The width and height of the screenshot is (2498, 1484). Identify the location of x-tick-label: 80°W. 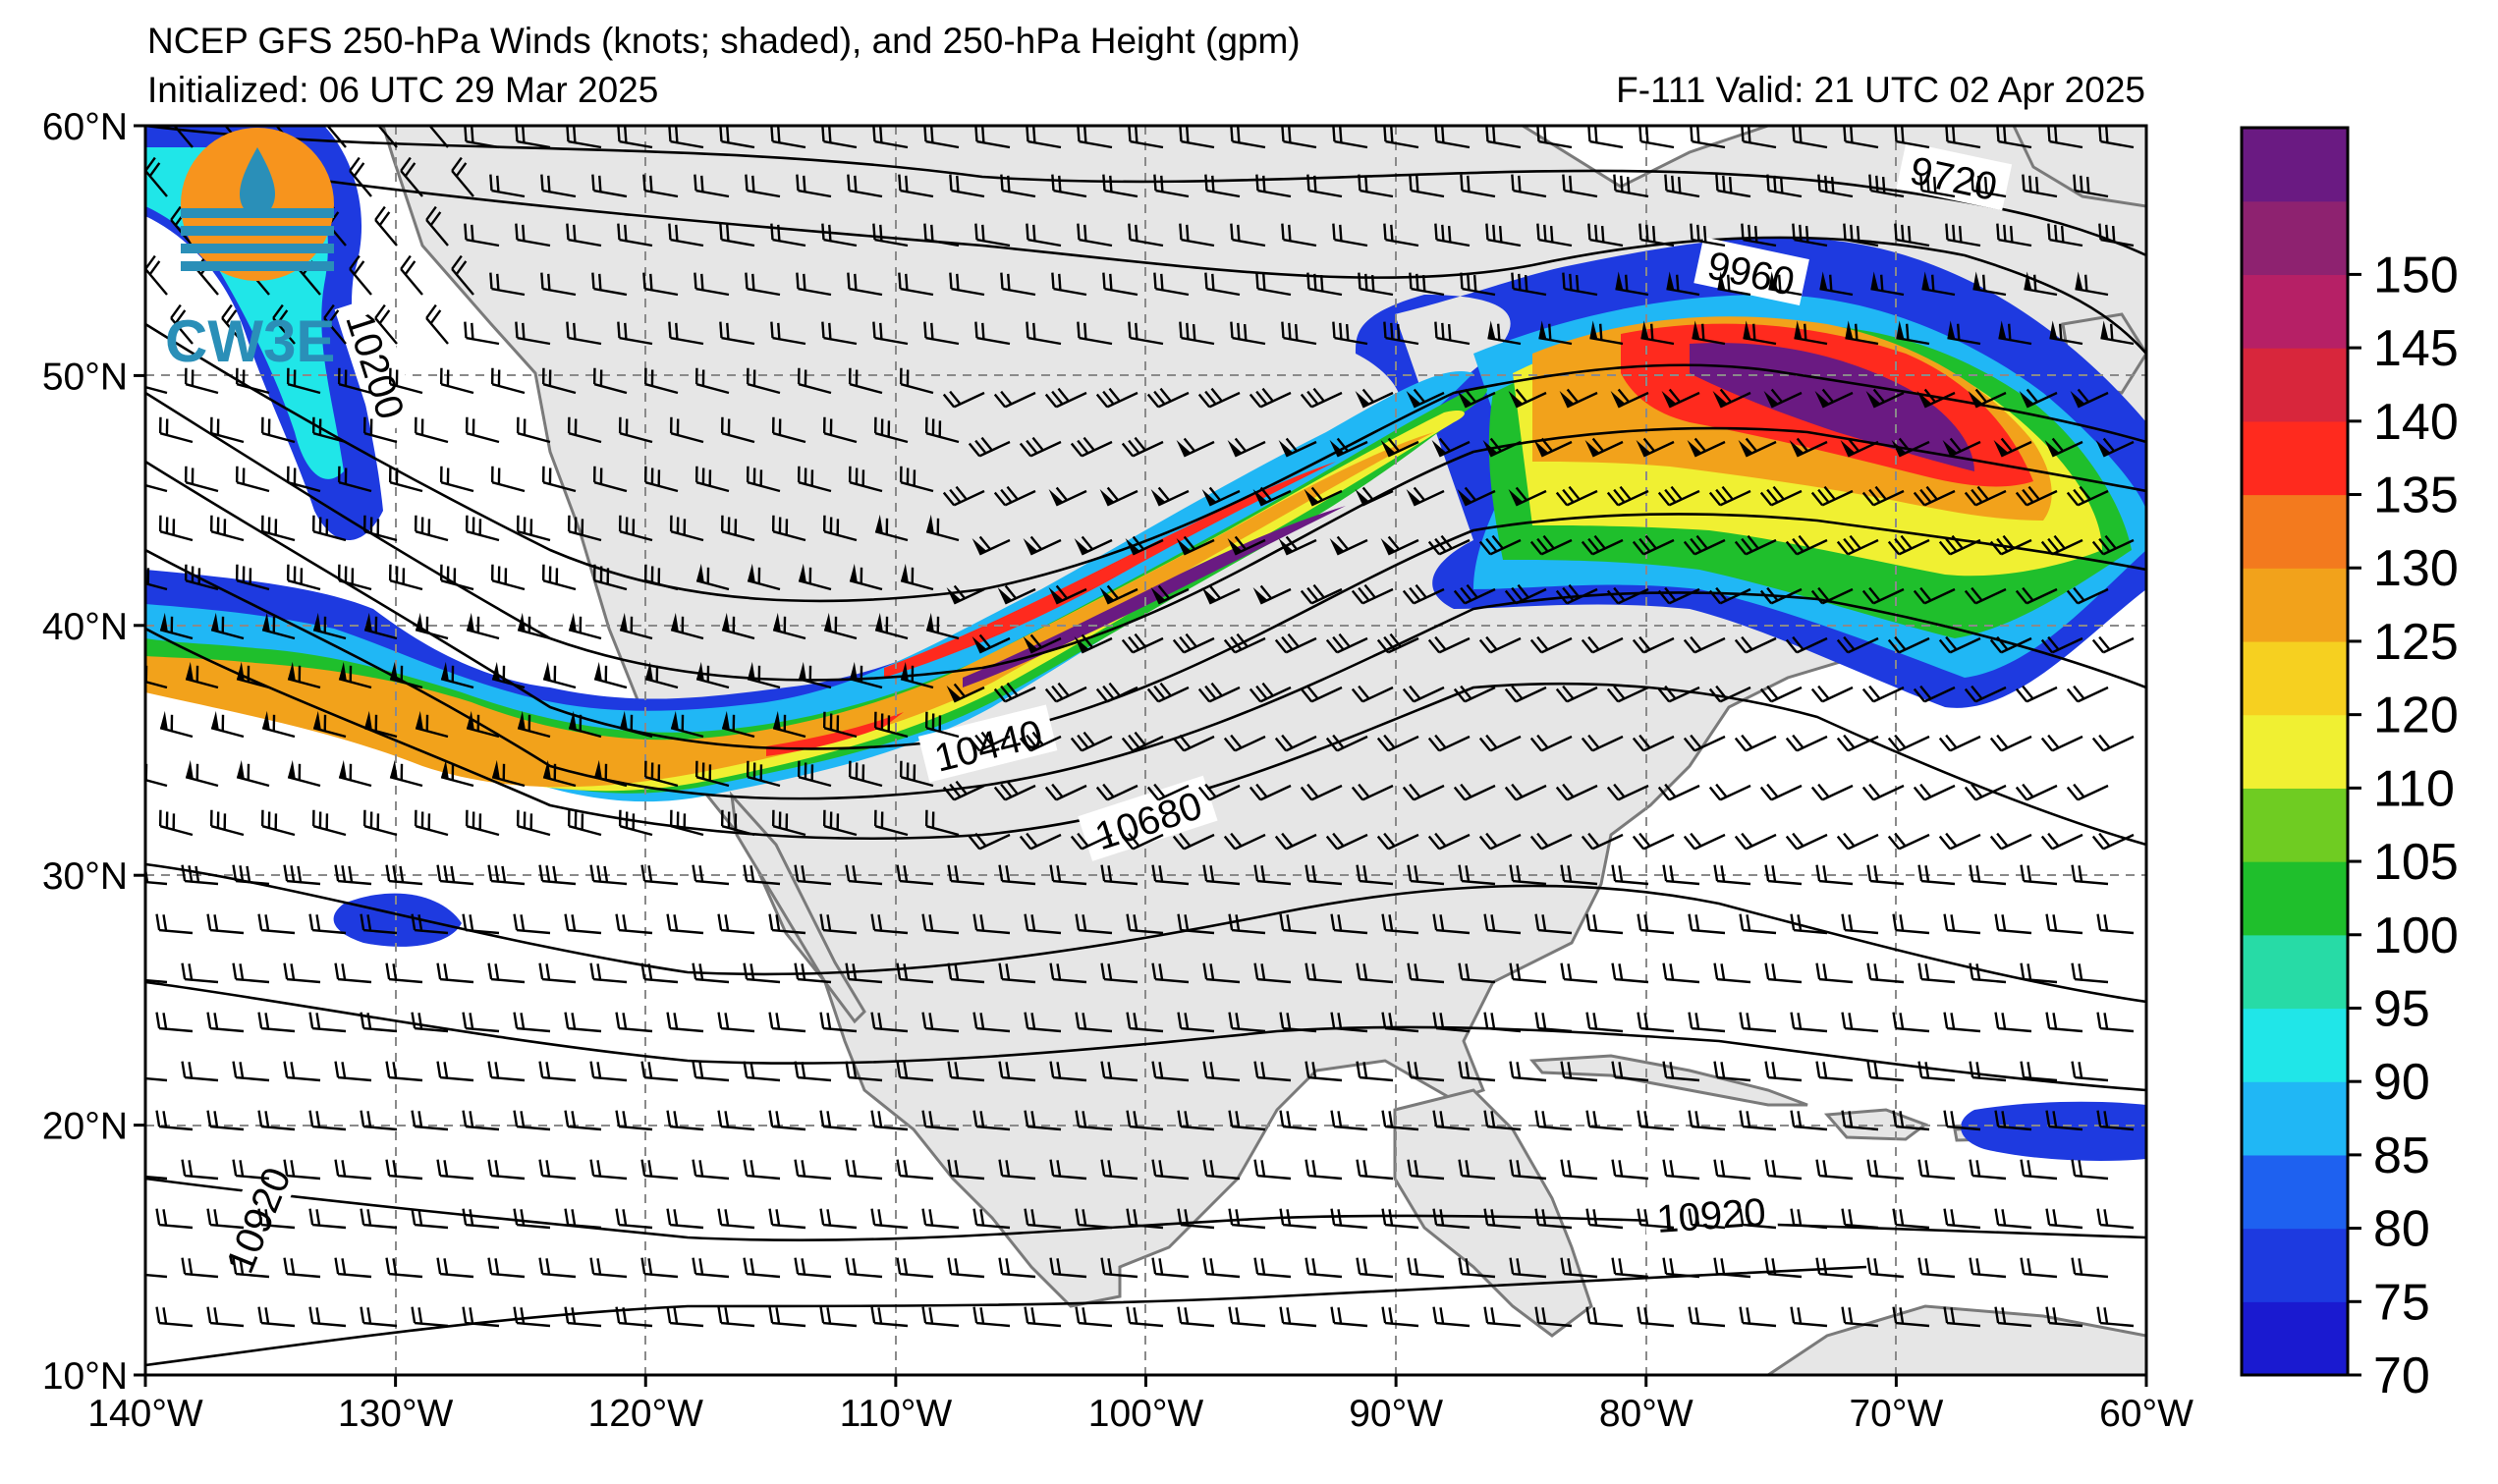
(1646, 1414).